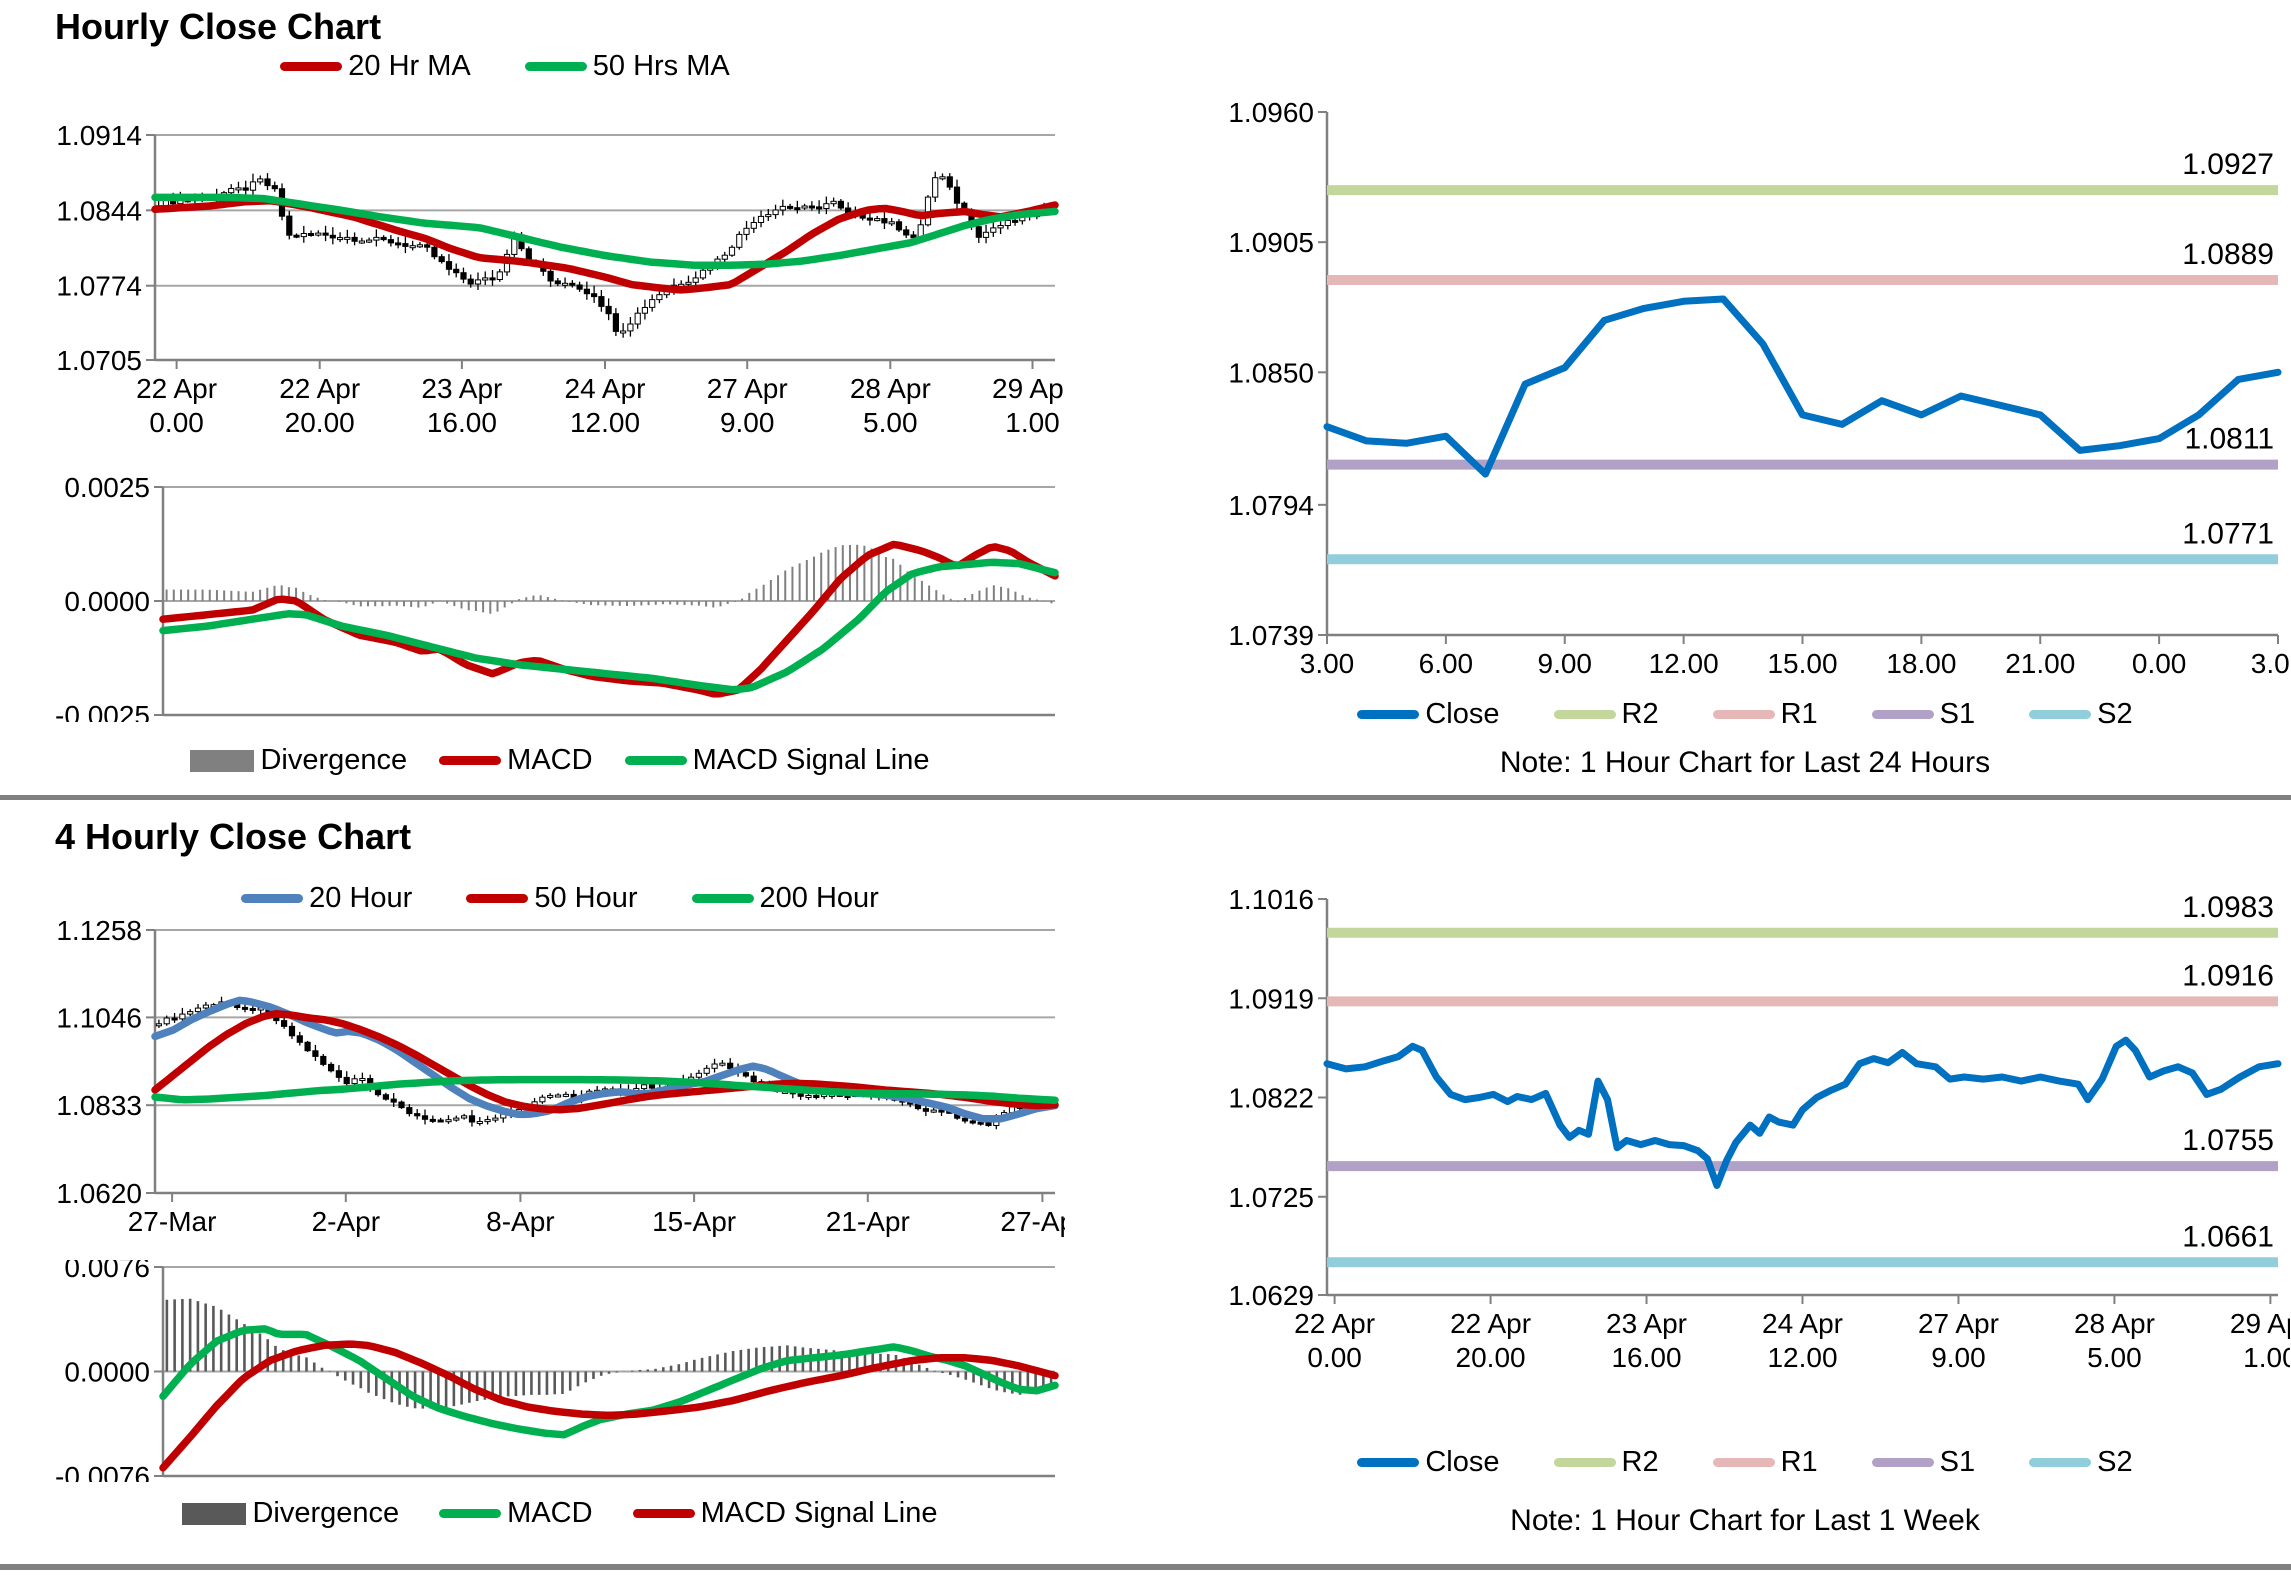  Describe the element at coordinates (2115, 1462) in the screenshot. I see `legend-label: S2` at that location.